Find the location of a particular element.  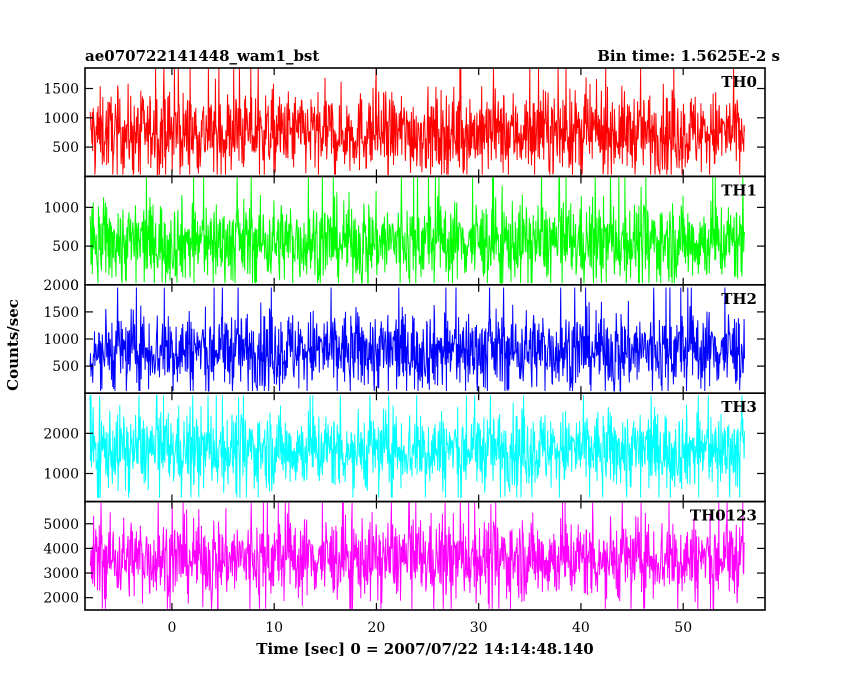

x-tick-label: 50 is located at coordinates (683, 628).